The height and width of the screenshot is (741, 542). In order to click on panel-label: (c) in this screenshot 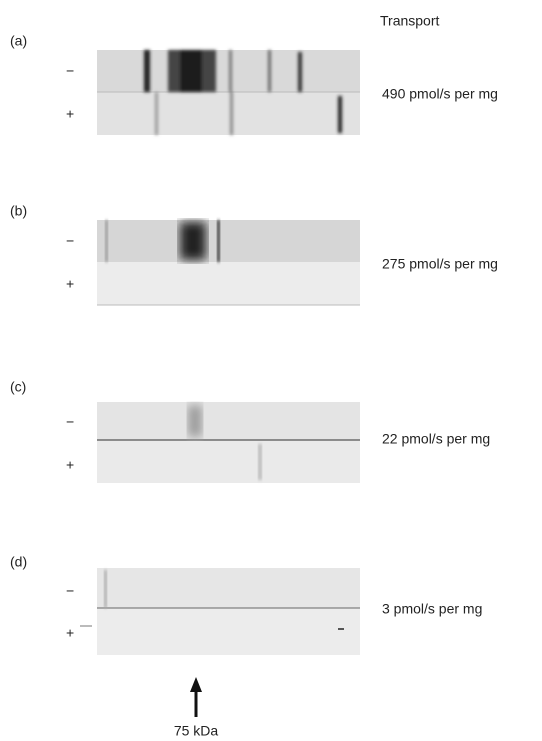, I will do `click(18, 387)`.